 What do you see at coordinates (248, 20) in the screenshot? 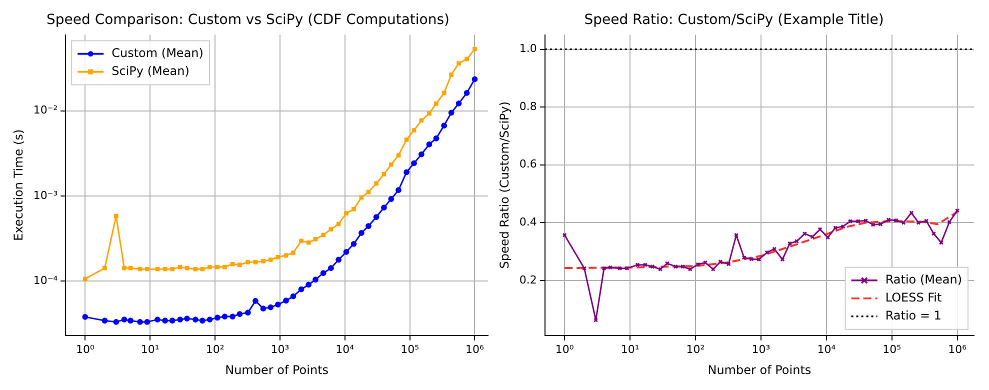
I see `chart-title: Speed Comparison: Custom vs SciPy (CDF Computations)` at bounding box center [248, 20].